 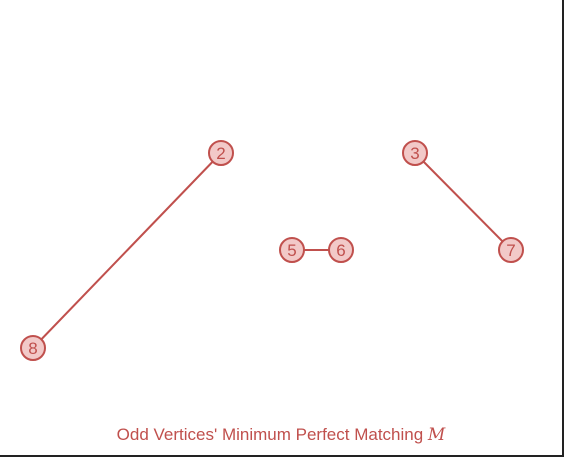 I want to click on figure-caption: Odd Vertices' Minimum Perfect Matching M, so click(x=281, y=435).